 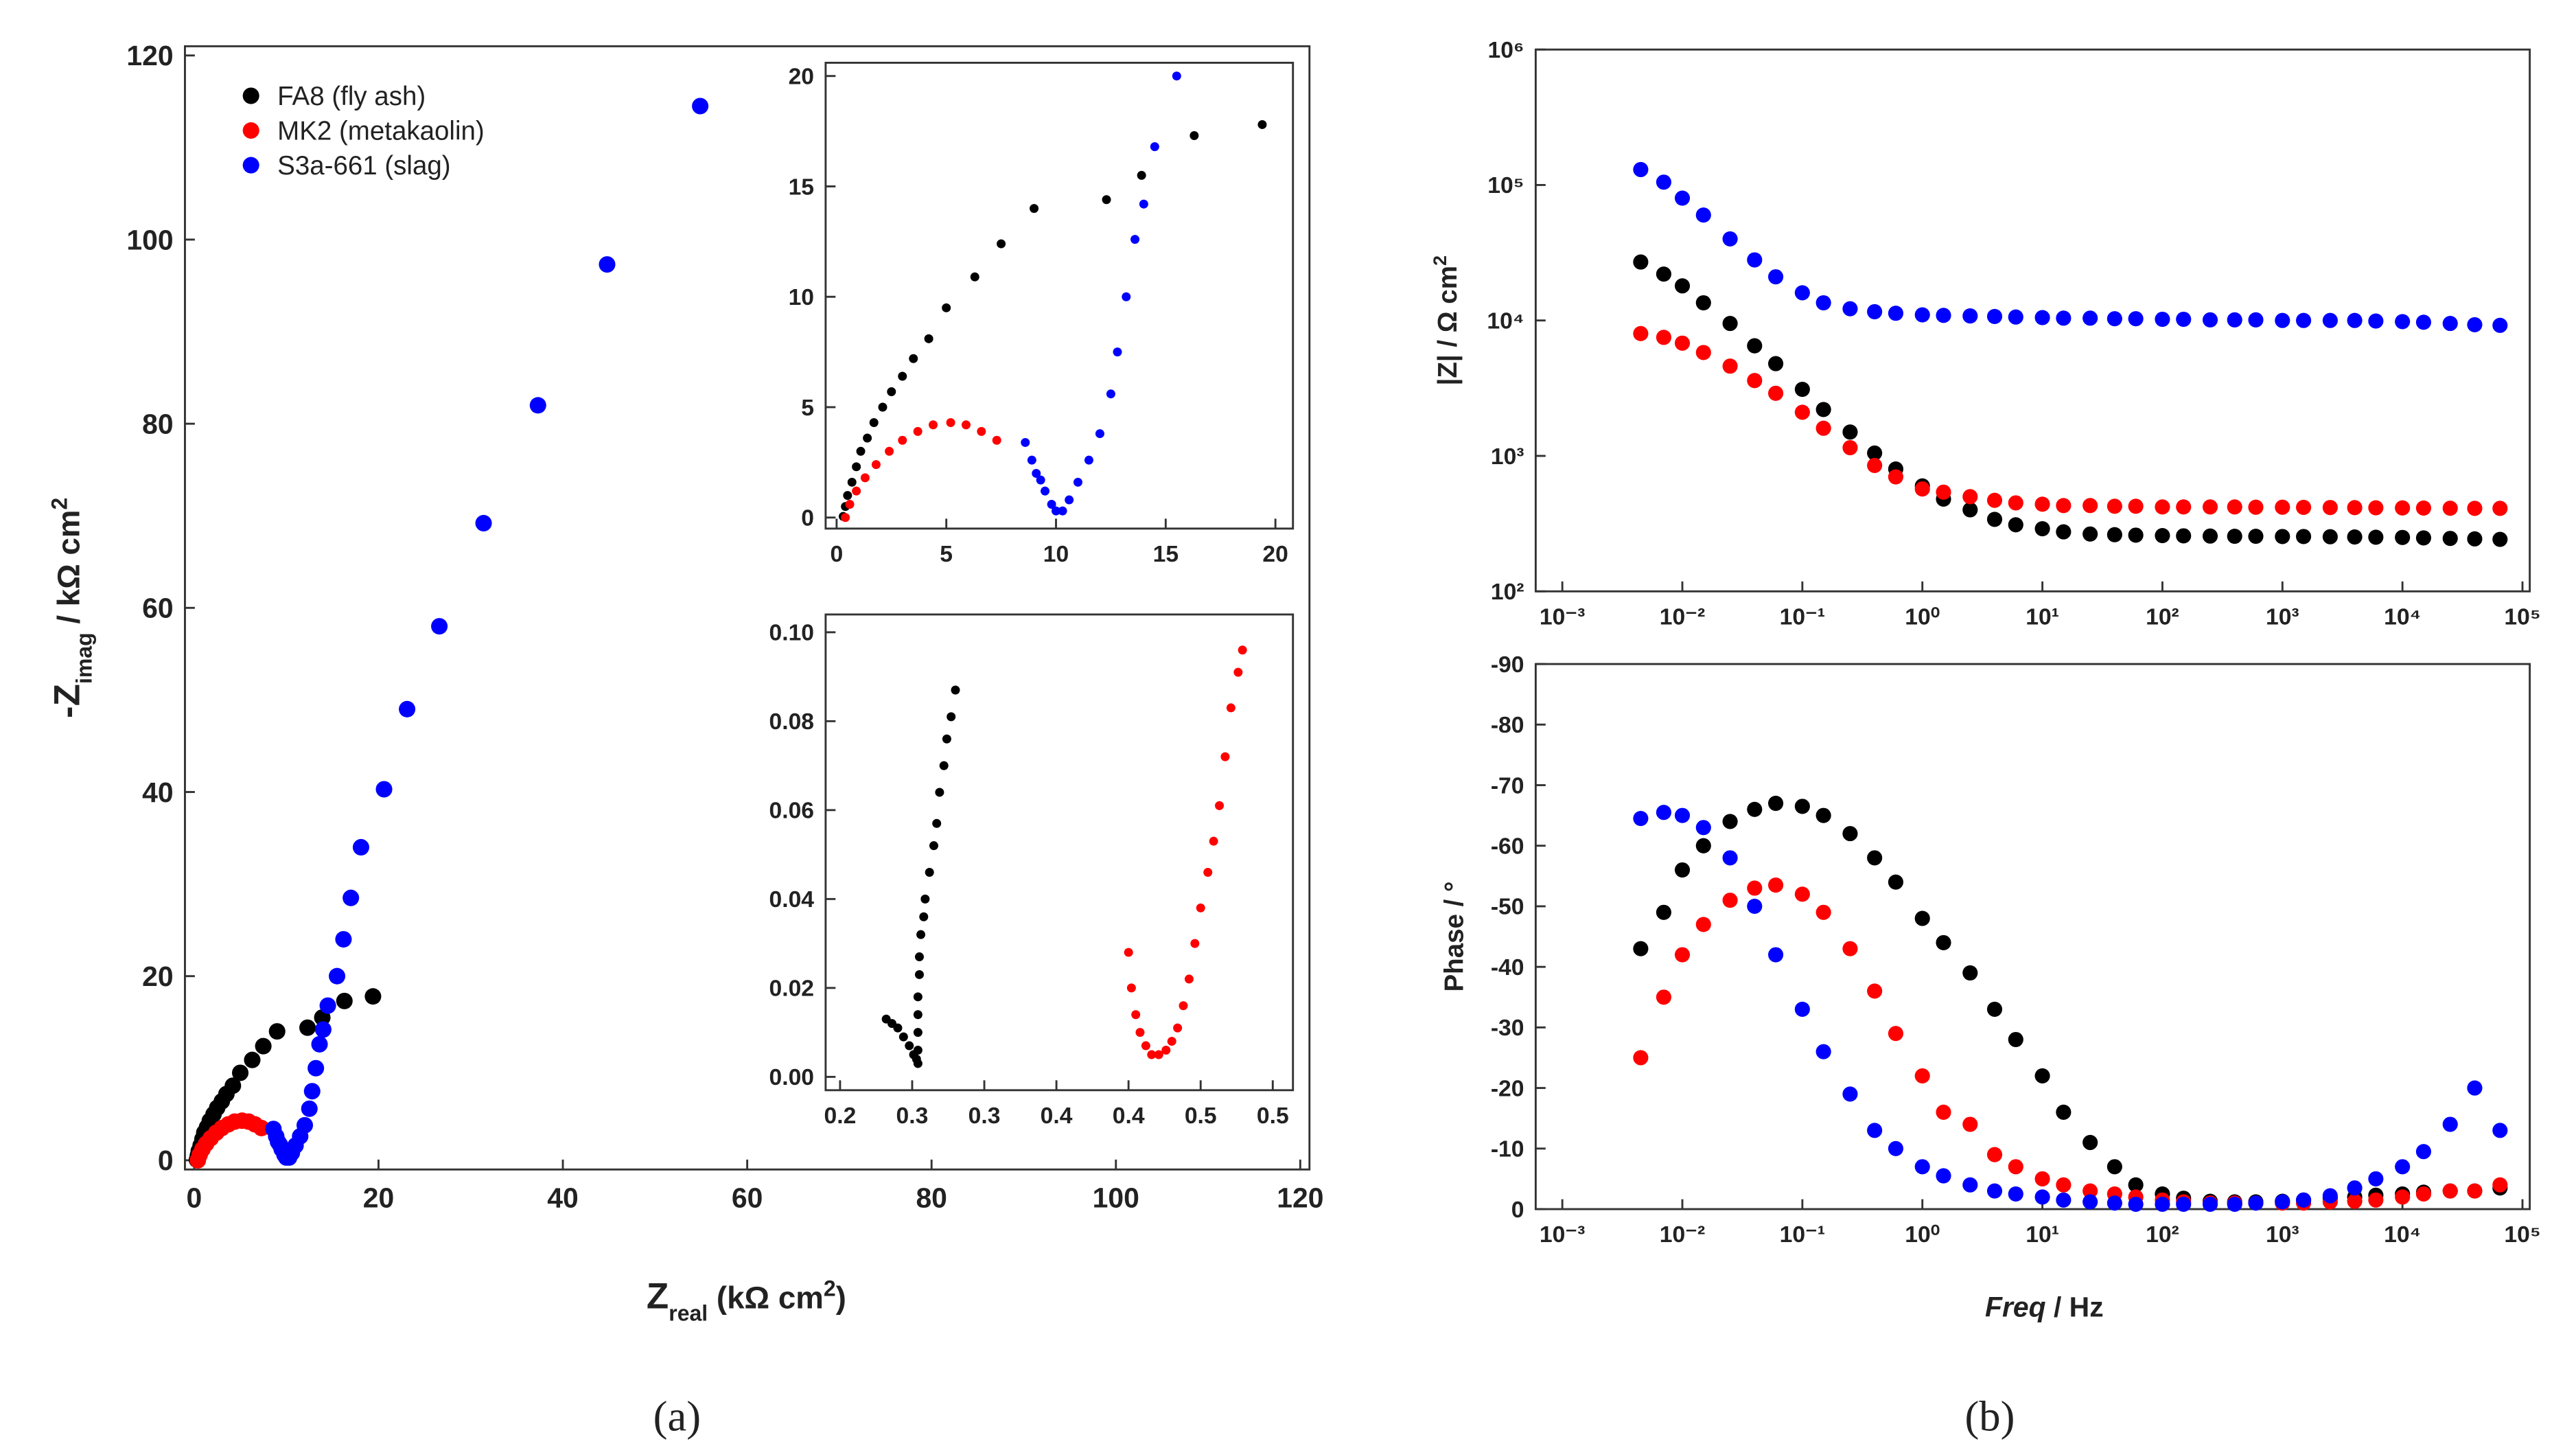 What do you see at coordinates (2522, 1235) in the screenshot?
I see `x-tick-label: 10⁵` at bounding box center [2522, 1235].